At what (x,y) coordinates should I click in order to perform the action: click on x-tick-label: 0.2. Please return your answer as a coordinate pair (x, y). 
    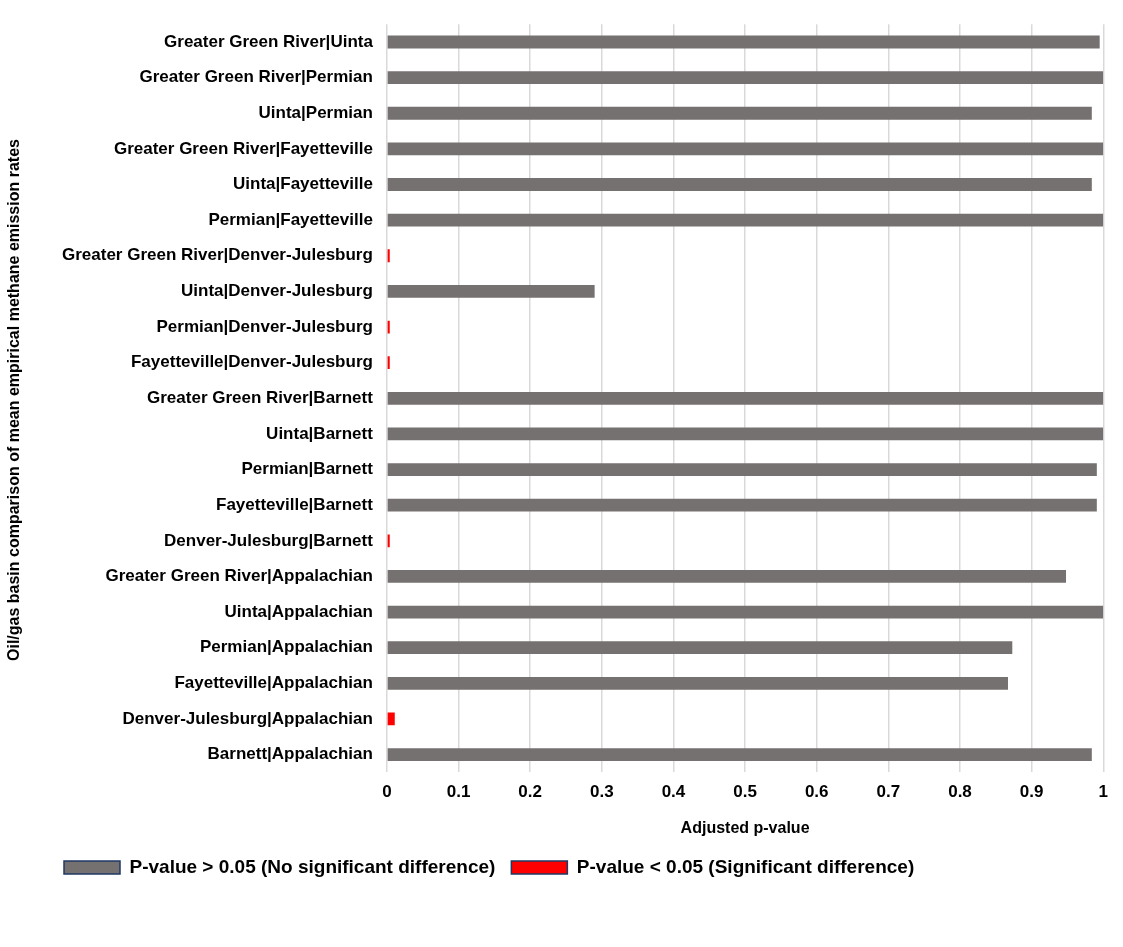
    Looking at the image, I should click on (530, 792).